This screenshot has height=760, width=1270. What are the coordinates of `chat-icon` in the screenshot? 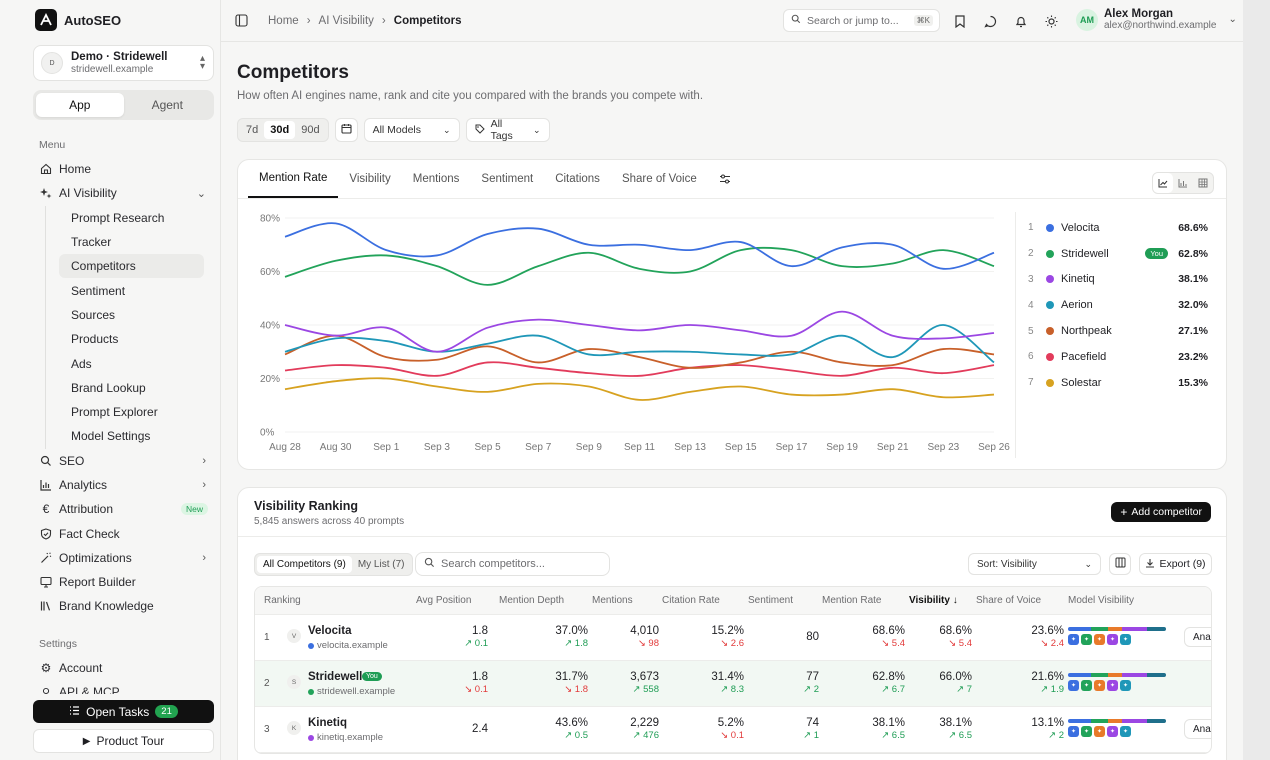 It's located at (990, 21).